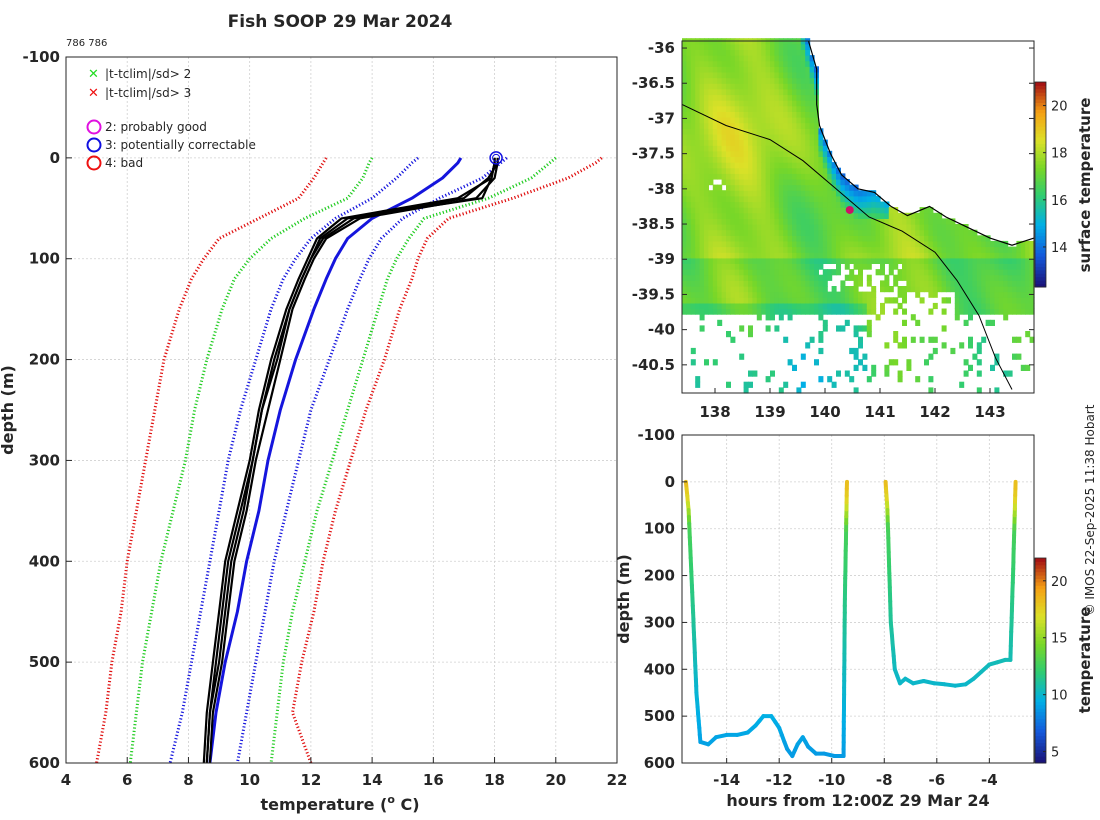 The width and height of the screenshot is (1100, 820). What do you see at coordinates (44, 460) in the screenshot?
I see `profile-y-tick-label: 300` at bounding box center [44, 460].